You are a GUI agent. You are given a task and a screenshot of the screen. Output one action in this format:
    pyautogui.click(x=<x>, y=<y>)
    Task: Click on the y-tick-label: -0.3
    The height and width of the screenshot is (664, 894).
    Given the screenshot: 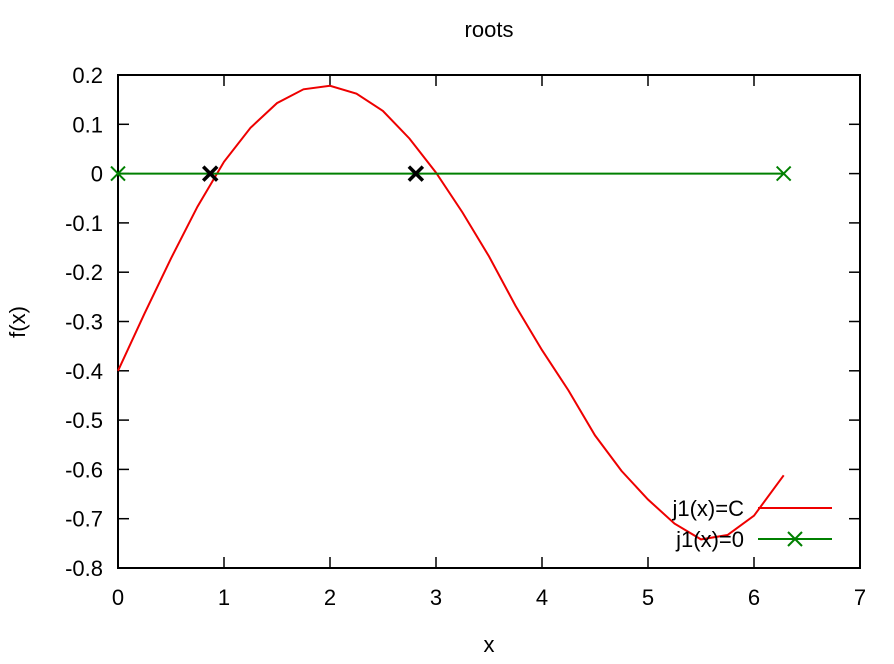 What is the action you would take?
    pyautogui.click(x=84, y=322)
    